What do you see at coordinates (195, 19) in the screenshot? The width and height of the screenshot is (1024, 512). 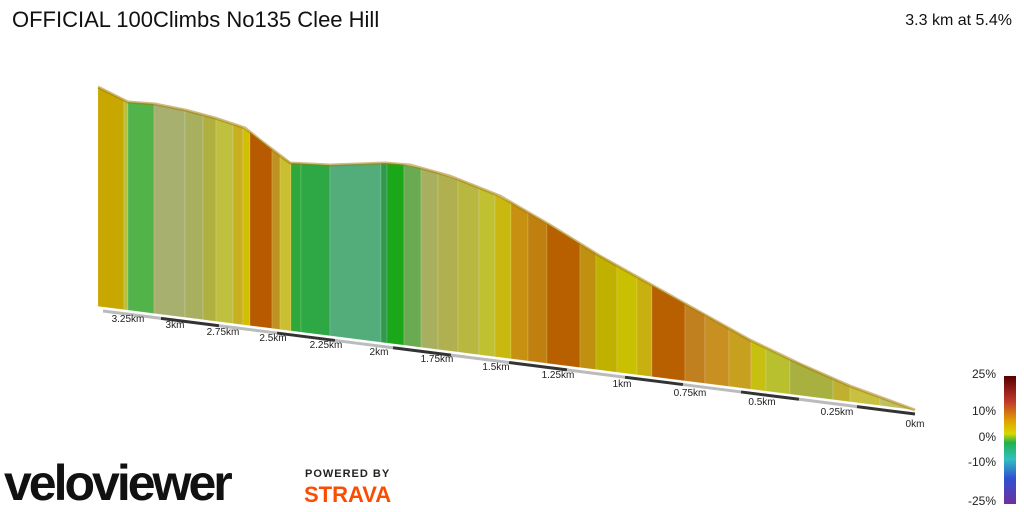 I see `title: OFFICIAL 100Climbs No135 Clee Hill` at bounding box center [195, 19].